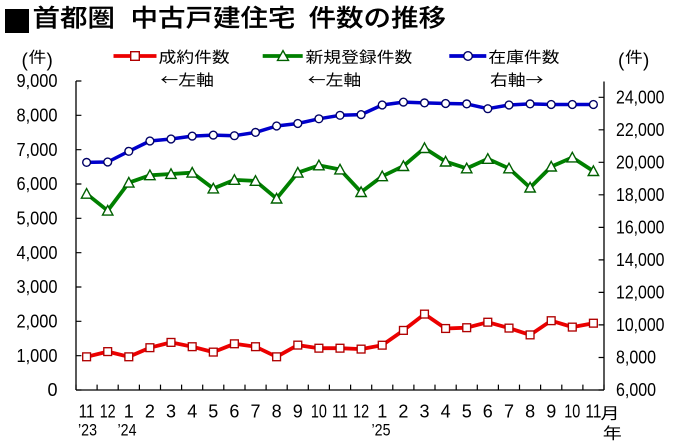 This screenshot has height=443, width=679. Describe the element at coordinates (640, 293) in the screenshot. I see `svg-text: 12,000` at that location.